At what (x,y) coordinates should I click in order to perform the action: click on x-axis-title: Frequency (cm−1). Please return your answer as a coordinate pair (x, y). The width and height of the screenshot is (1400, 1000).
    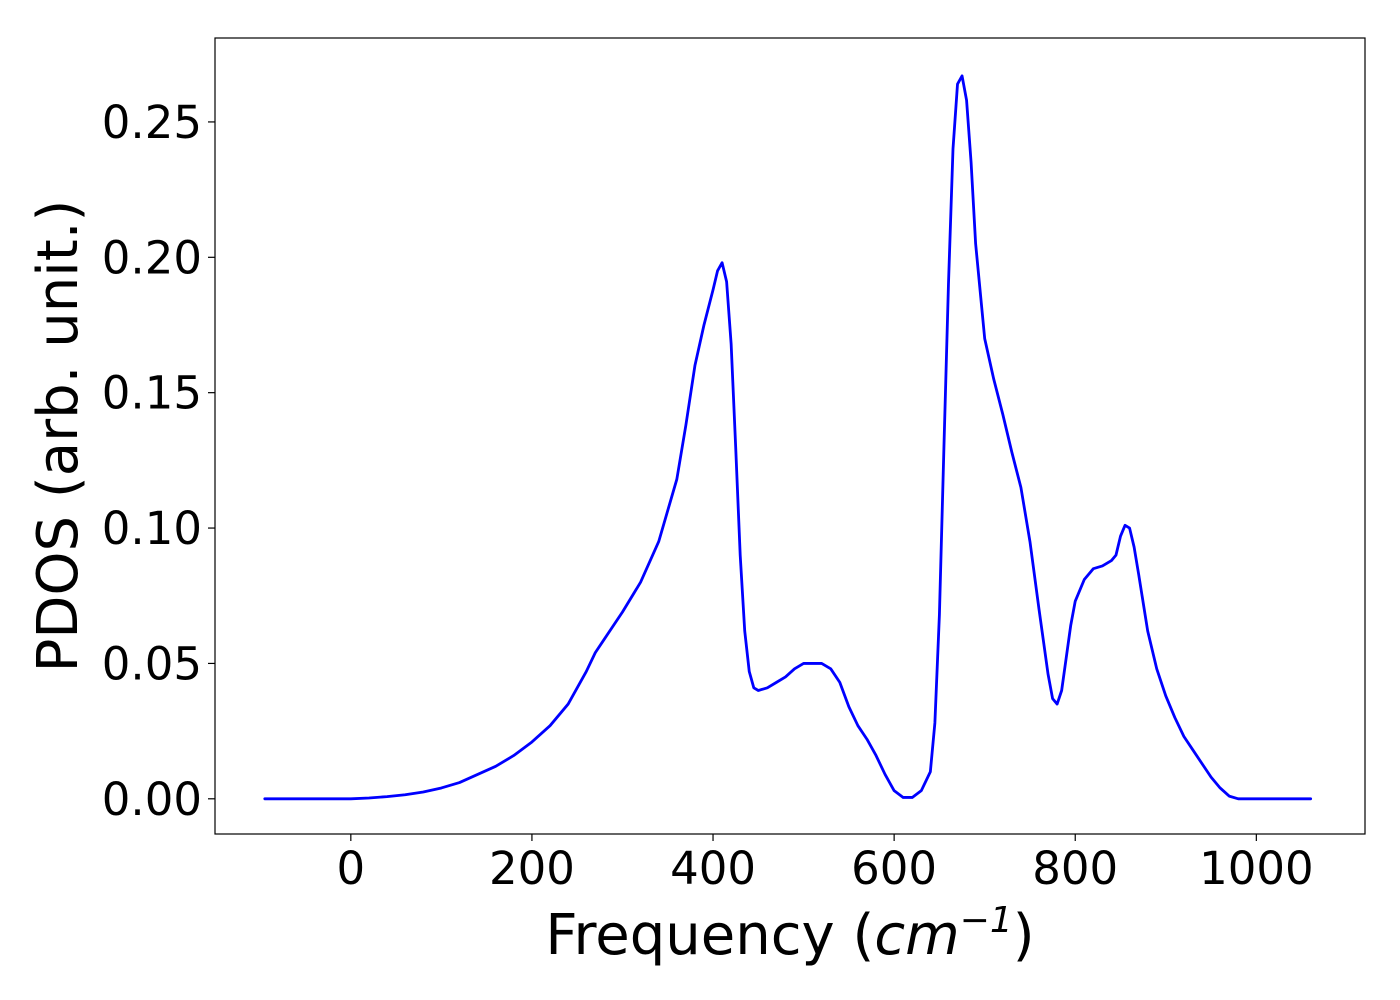
    Looking at the image, I should click on (789, 934).